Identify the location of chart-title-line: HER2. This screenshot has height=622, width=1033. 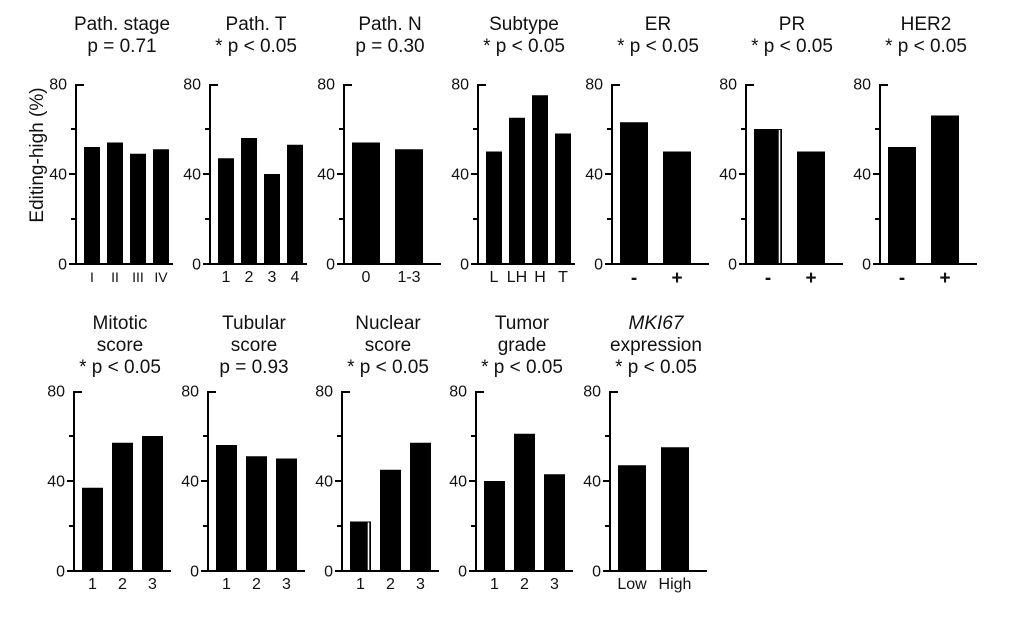
(926, 24).